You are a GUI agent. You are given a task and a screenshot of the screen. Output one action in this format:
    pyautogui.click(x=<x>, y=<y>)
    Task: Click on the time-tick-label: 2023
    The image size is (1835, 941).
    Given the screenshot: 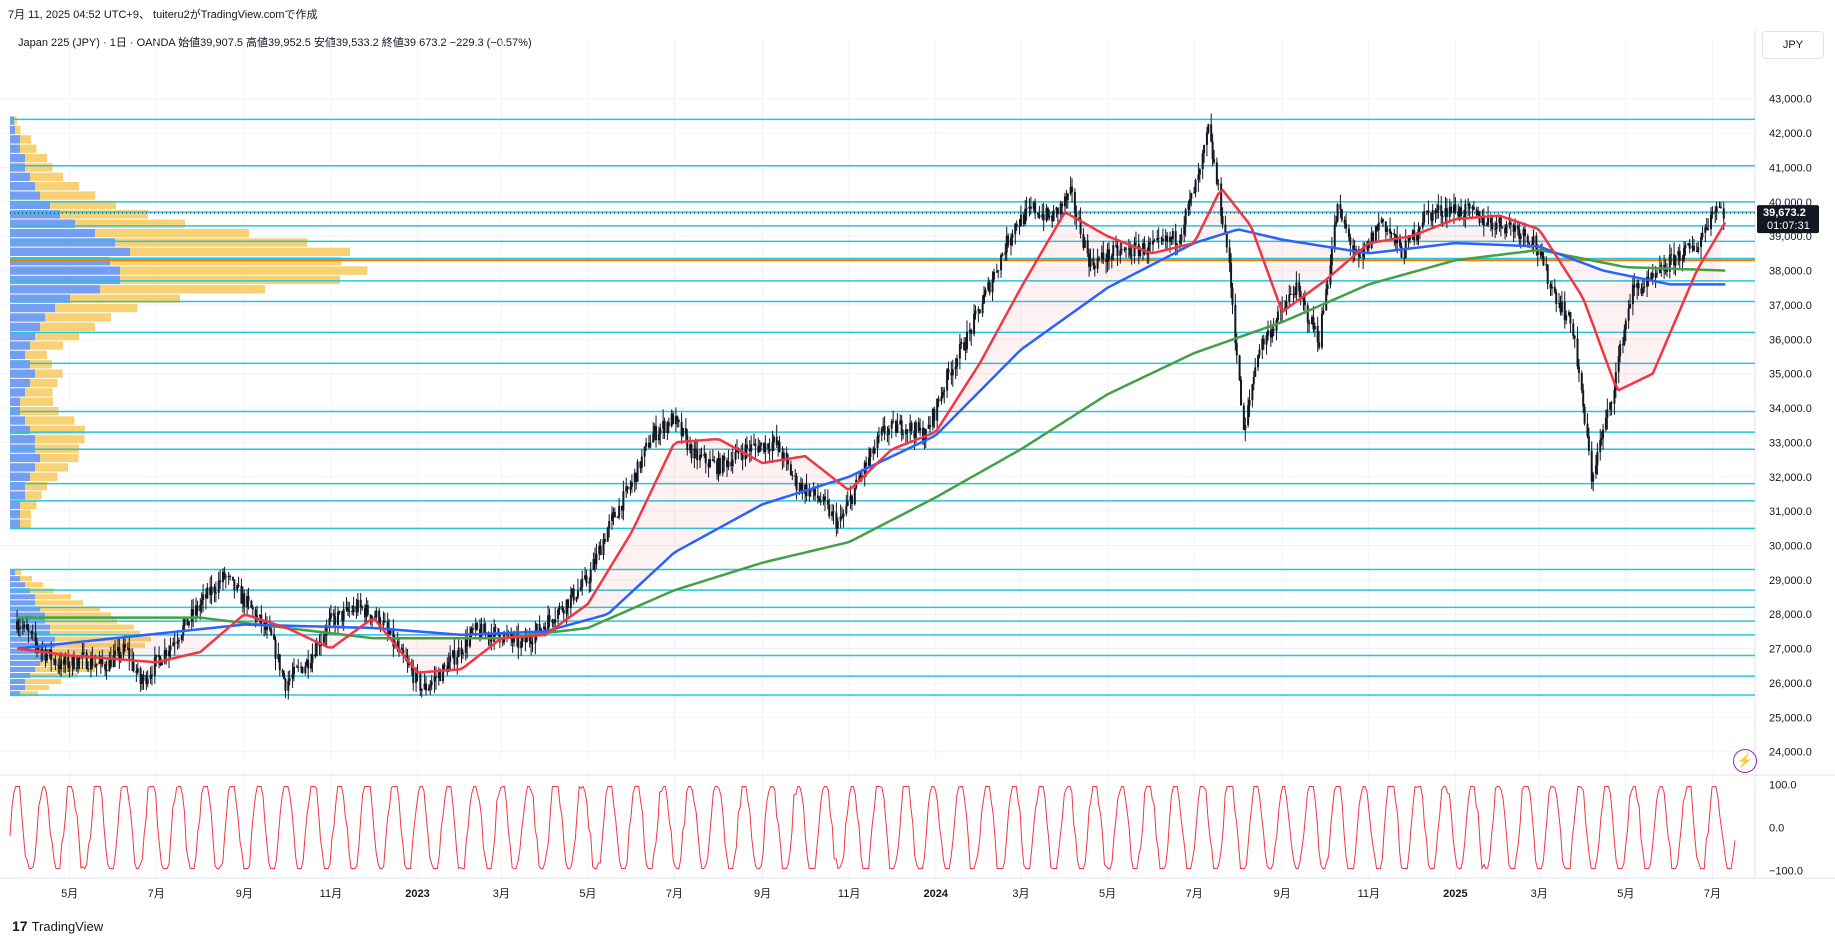 What is the action you would take?
    pyautogui.click(x=417, y=894)
    